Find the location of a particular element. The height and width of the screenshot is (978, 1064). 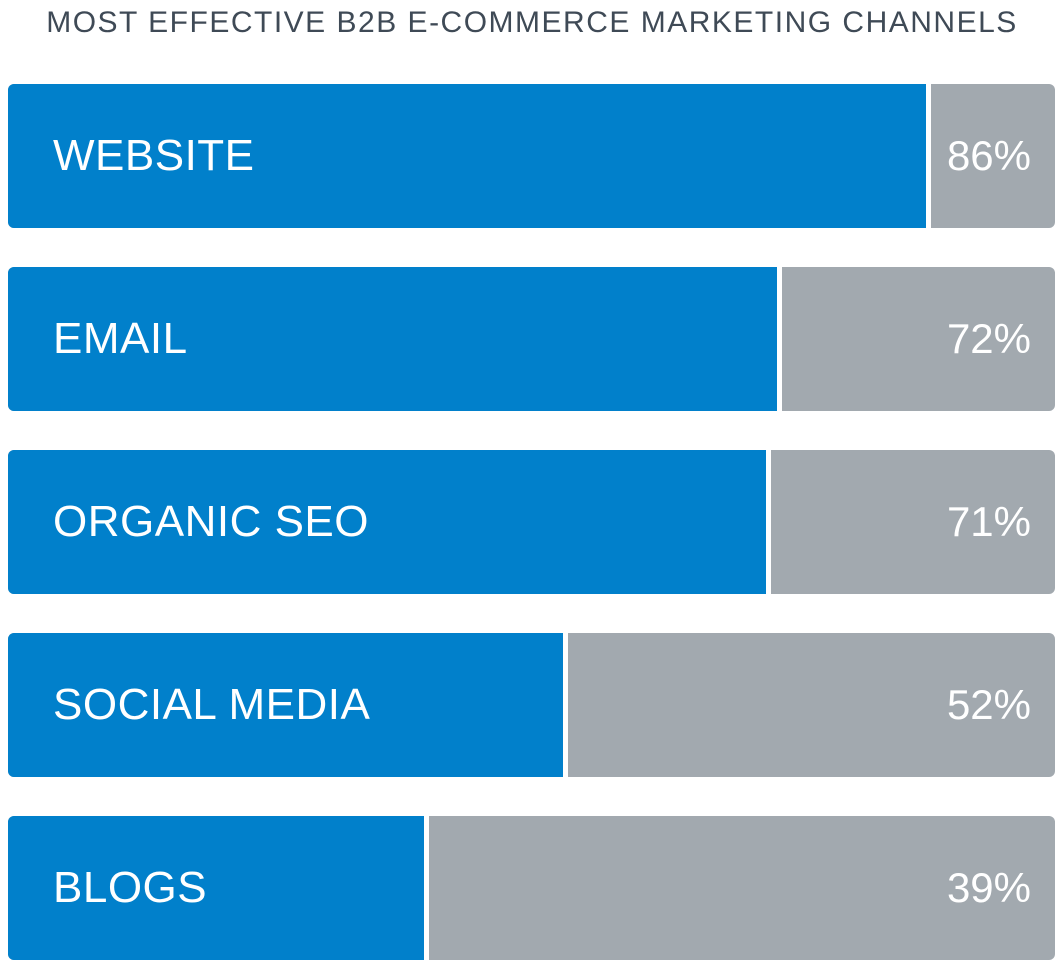

bar-row: WEBSITE 86% is located at coordinates (531, 156).